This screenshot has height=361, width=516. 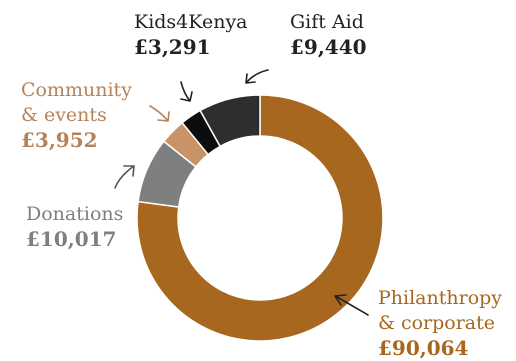 What do you see at coordinates (257, 76) in the screenshot?
I see `arrow-gift-aid` at bounding box center [257, 76].